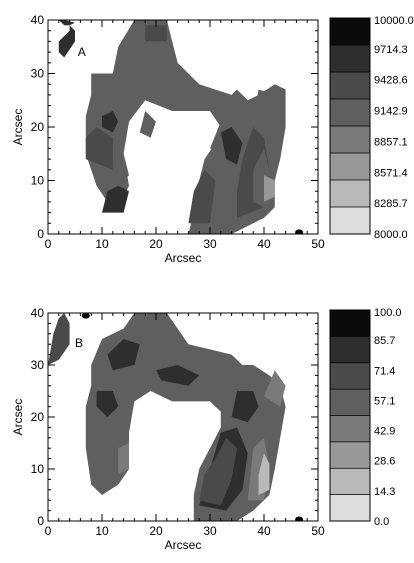 The width and height of the screenshot is (414, 563). Describe the element at coordinates (391, 235) in the screenshot. I see `colorbar-label: 8000.0` at that location.